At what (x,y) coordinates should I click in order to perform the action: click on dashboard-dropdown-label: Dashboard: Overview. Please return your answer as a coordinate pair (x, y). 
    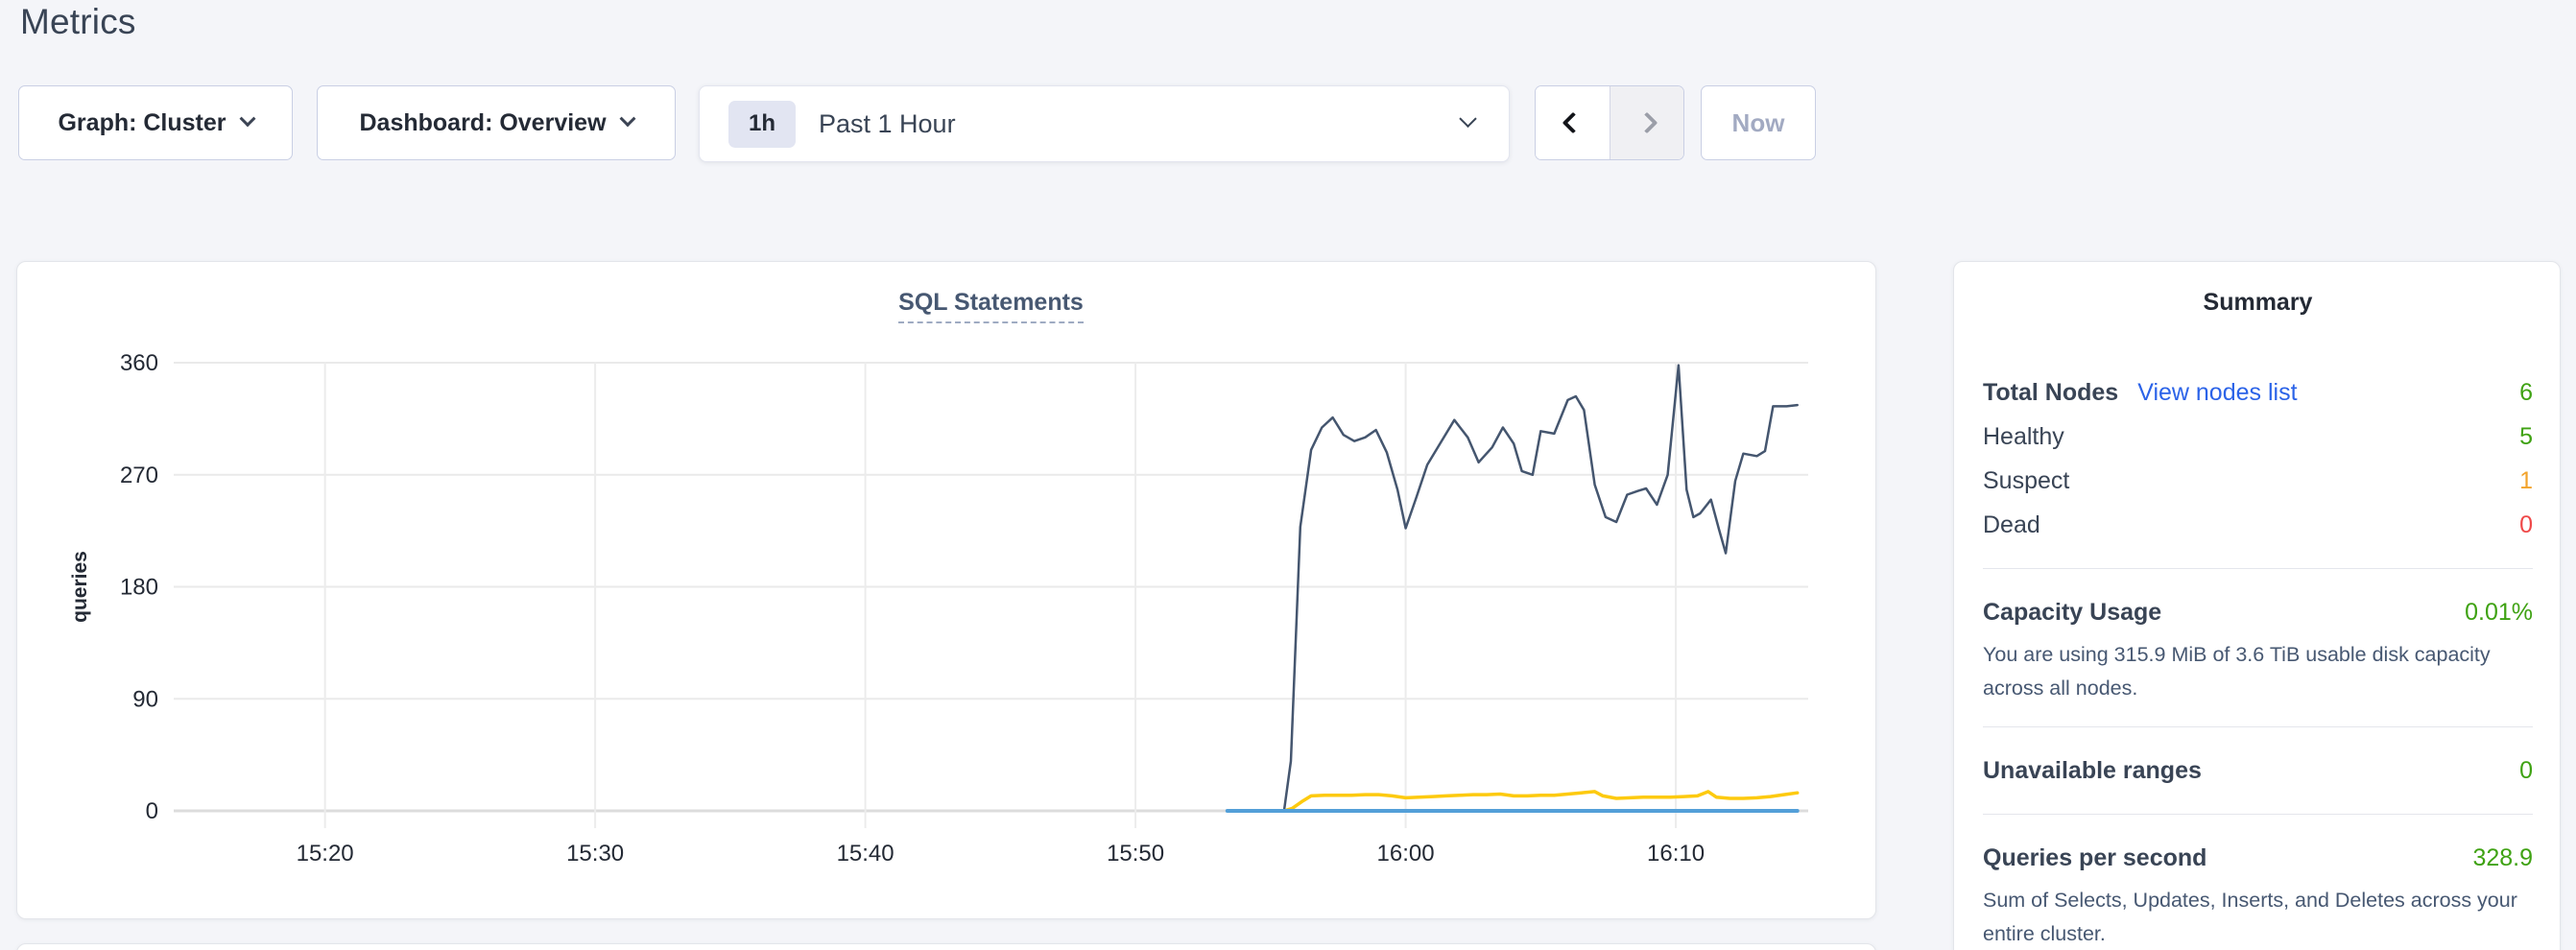
    Looking at the image, I should click on (483, 122).